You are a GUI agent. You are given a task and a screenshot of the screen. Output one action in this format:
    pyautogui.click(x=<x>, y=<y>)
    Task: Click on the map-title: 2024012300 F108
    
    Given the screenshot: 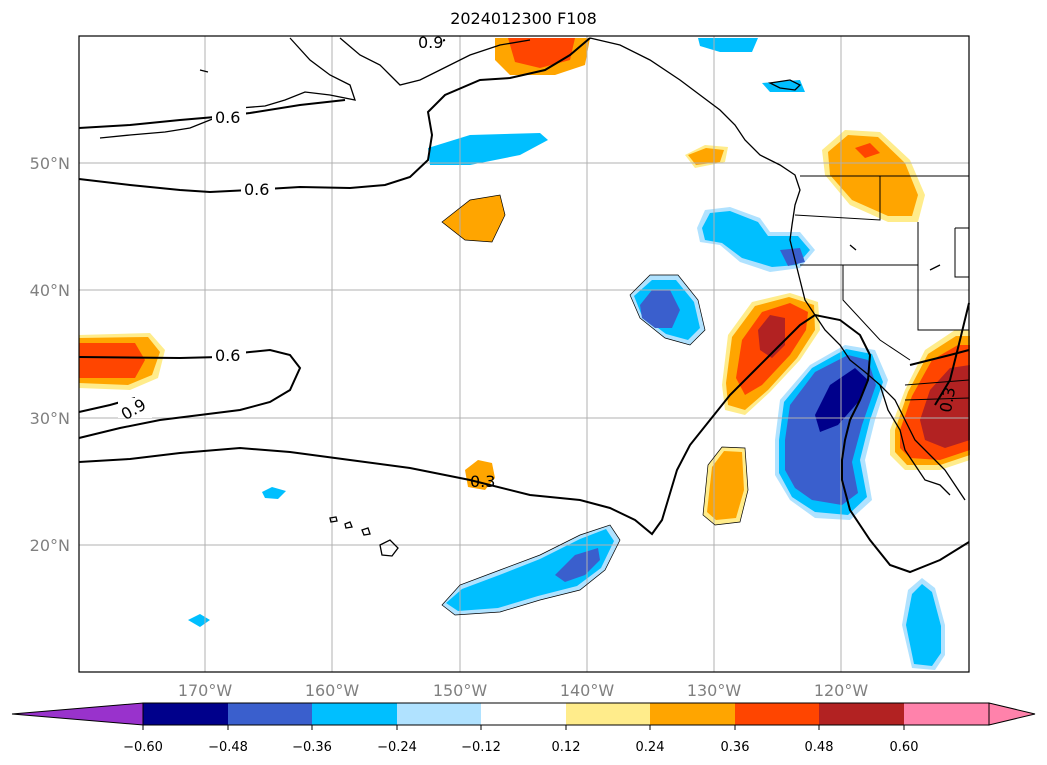 What is the action you would take?
    pyautogui.click(x=523, y=18)
    